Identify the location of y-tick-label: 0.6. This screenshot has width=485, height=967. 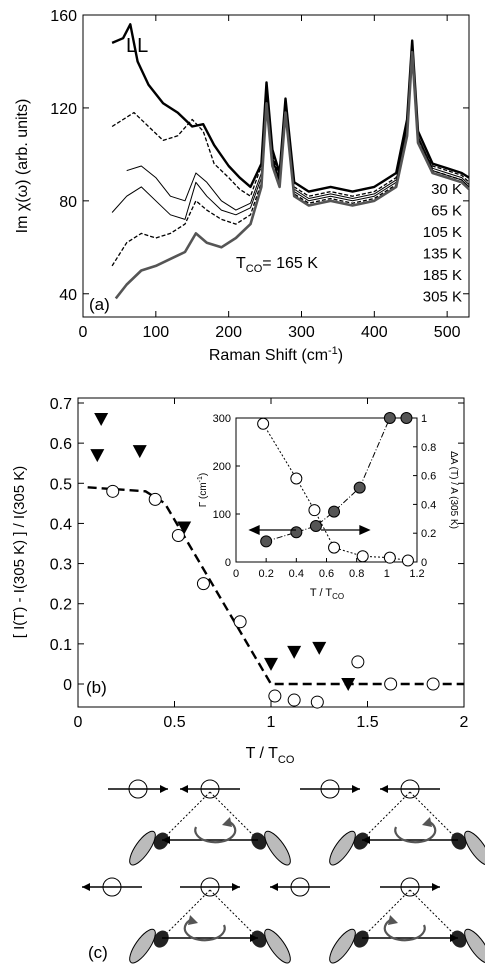
(61, 444).